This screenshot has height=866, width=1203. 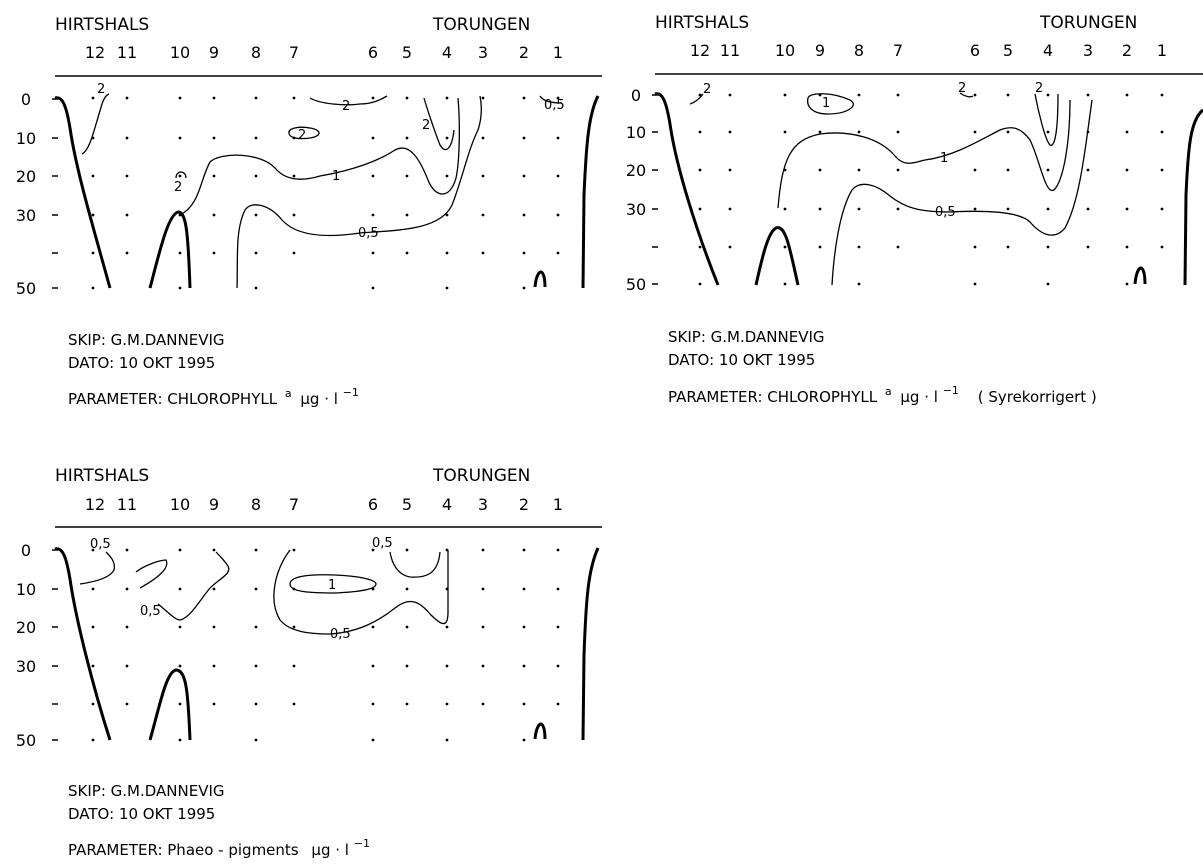 I want to click on depth-labels: 0 10 20 30 50, so click(x=26, y=645).